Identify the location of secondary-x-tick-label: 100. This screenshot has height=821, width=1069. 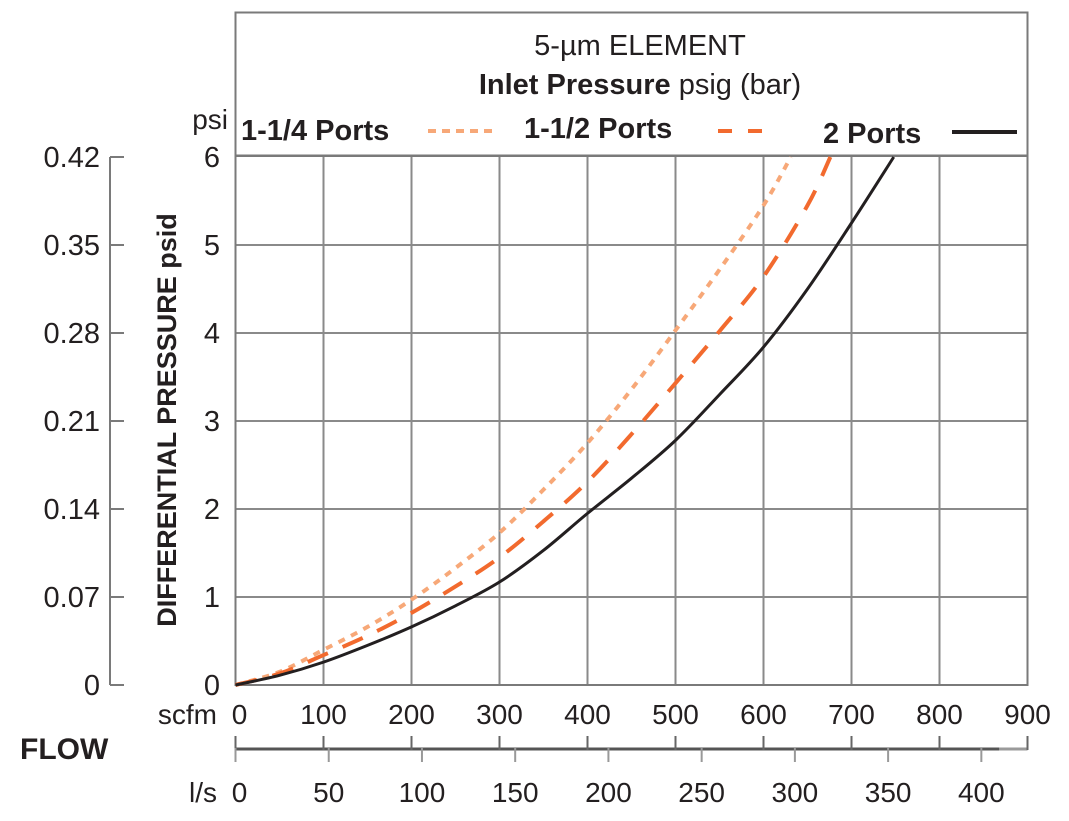
(422, 792).